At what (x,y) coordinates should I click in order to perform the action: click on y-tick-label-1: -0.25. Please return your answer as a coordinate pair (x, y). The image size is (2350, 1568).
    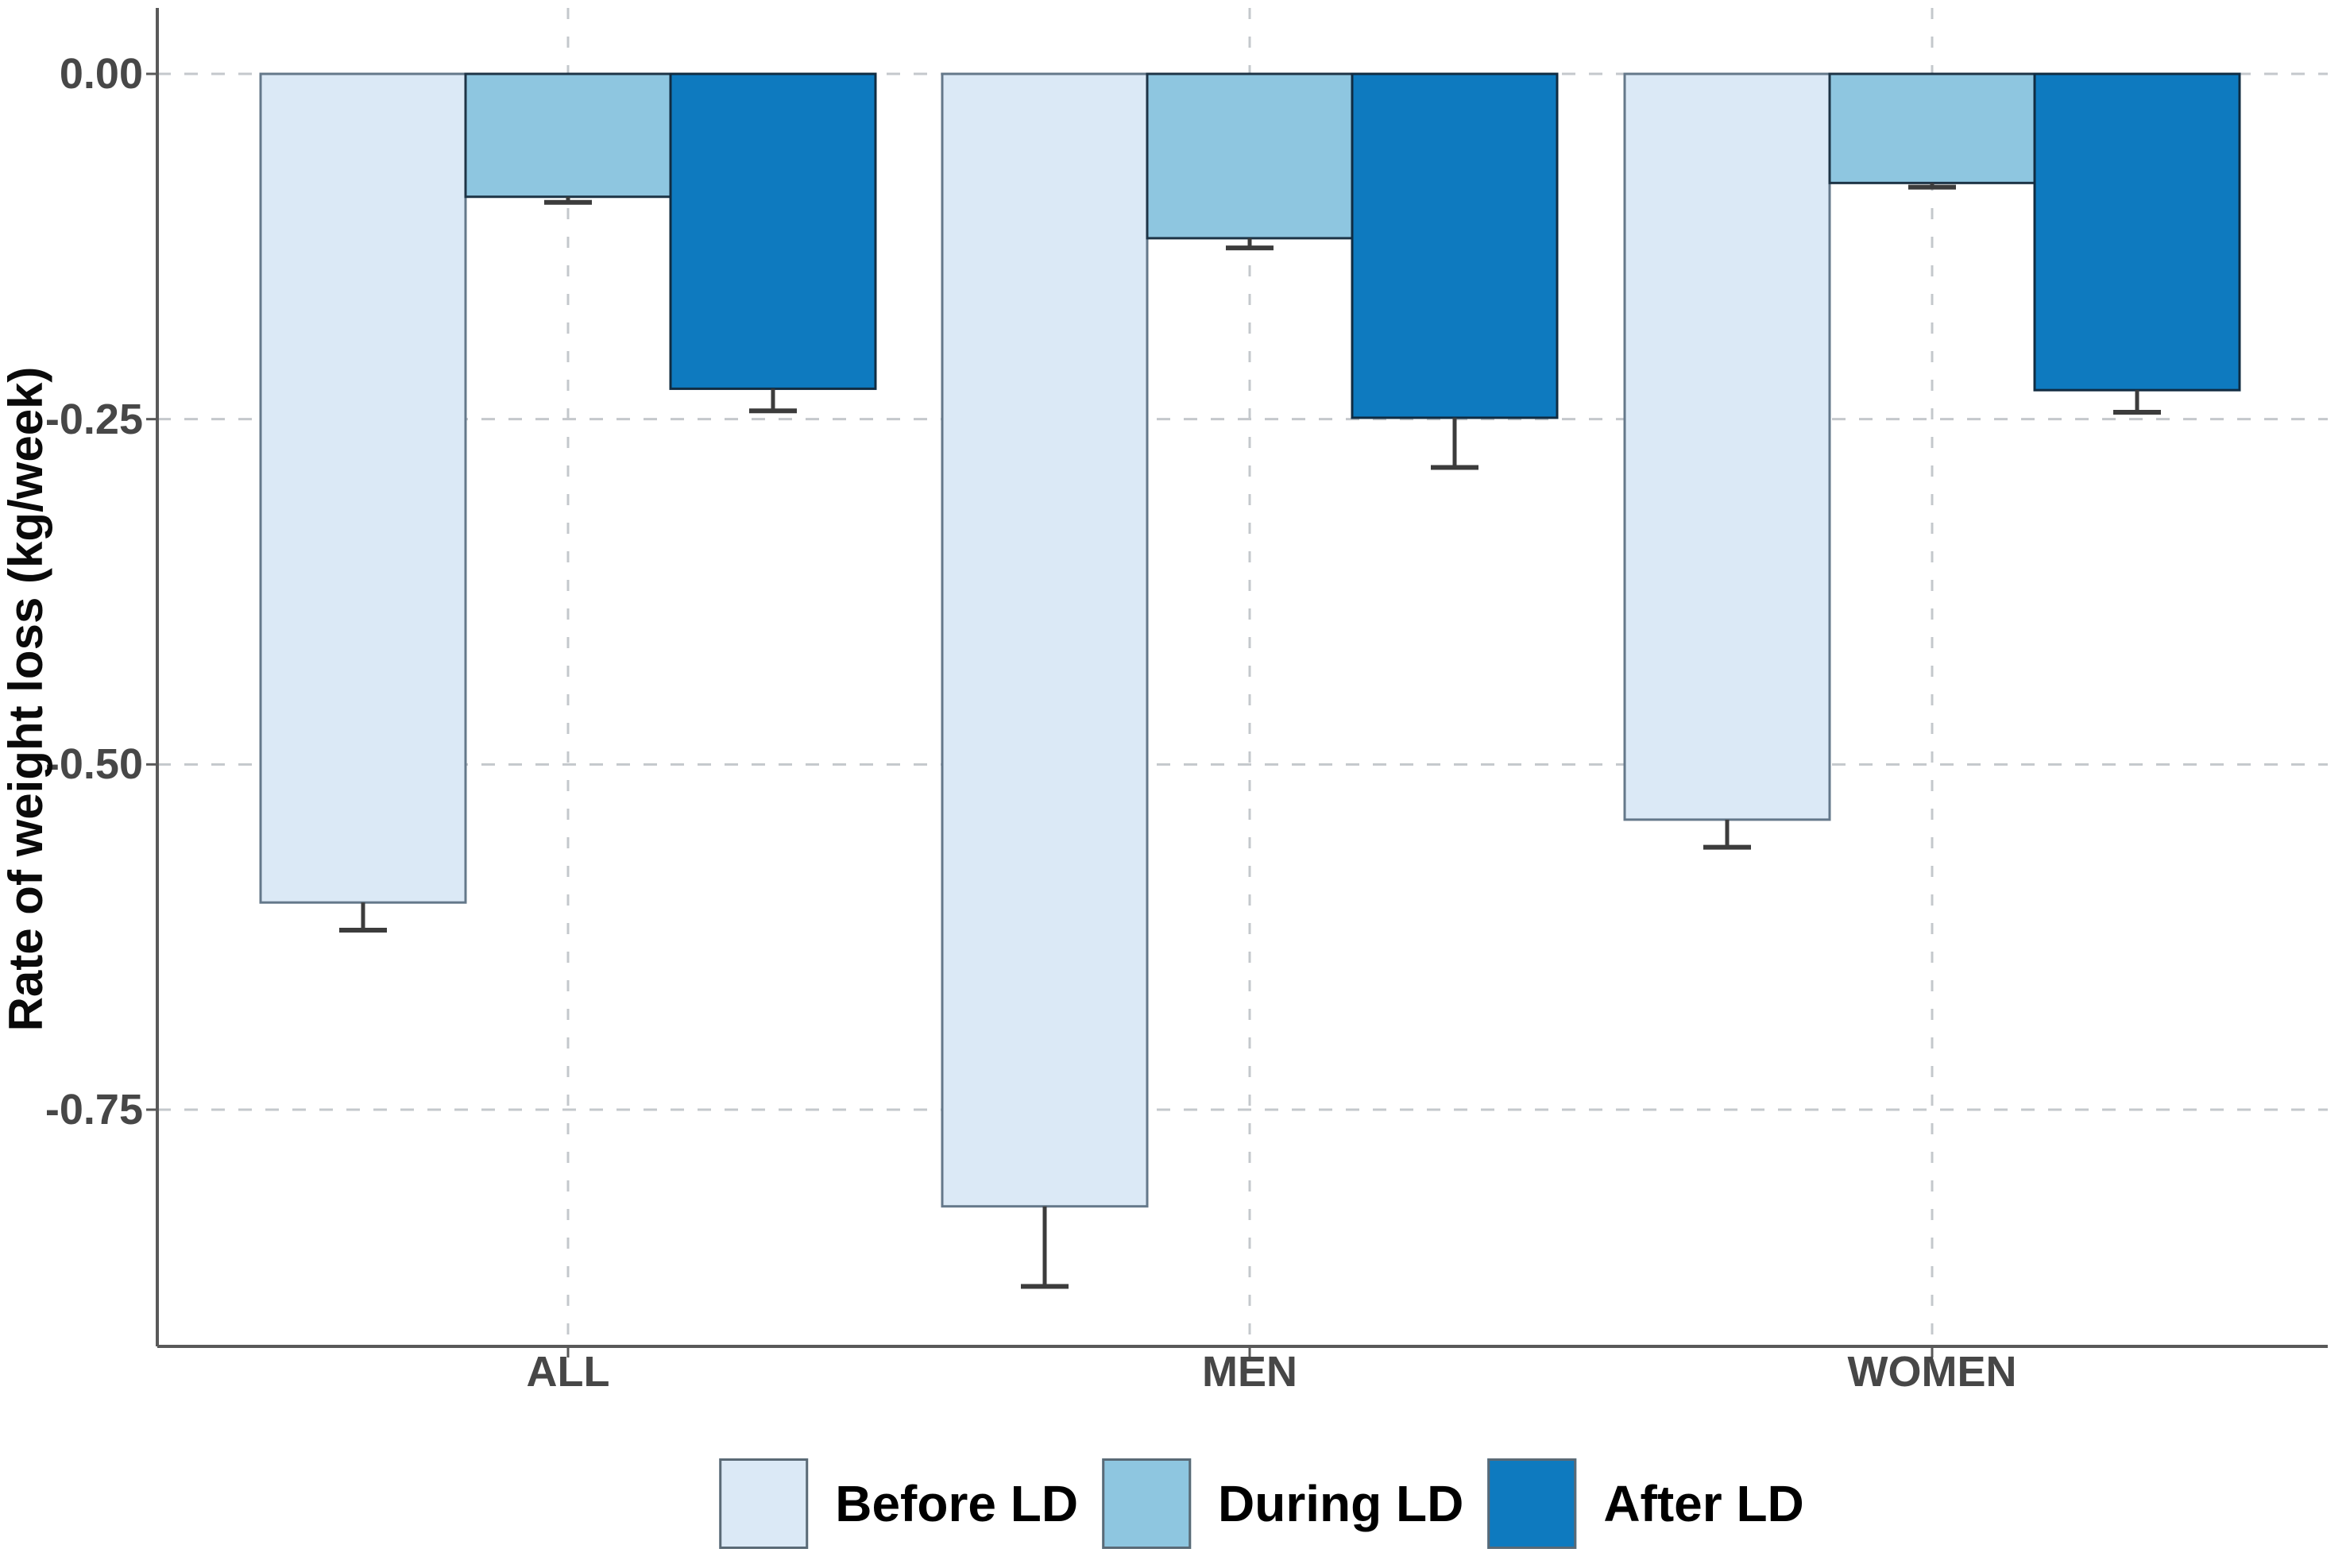
    Looking at the image, I should click on (94, 419).